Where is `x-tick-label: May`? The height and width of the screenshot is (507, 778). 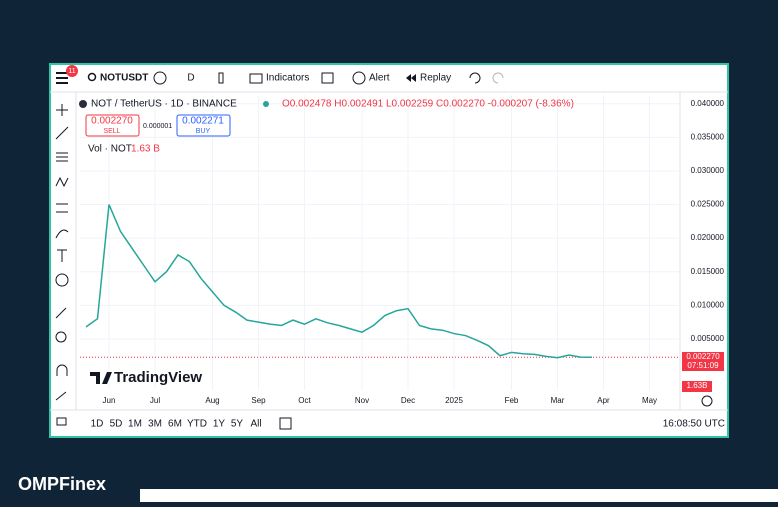
x-tick-label: May is located at coordinates (649, 400).